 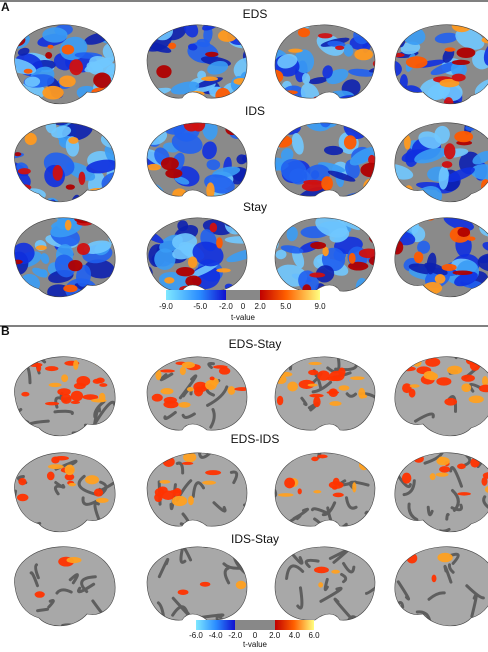 I want to click on colorbar, so click(x=255, y=625).